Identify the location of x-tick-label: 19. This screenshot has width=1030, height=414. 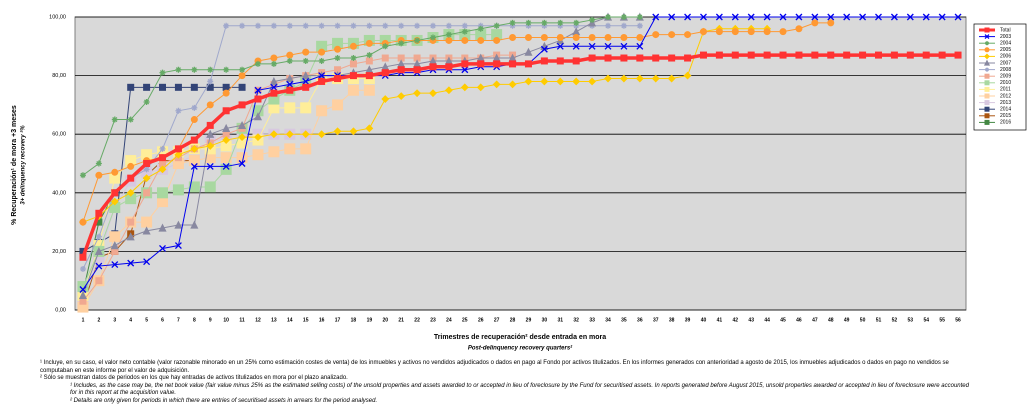
(370, 320).